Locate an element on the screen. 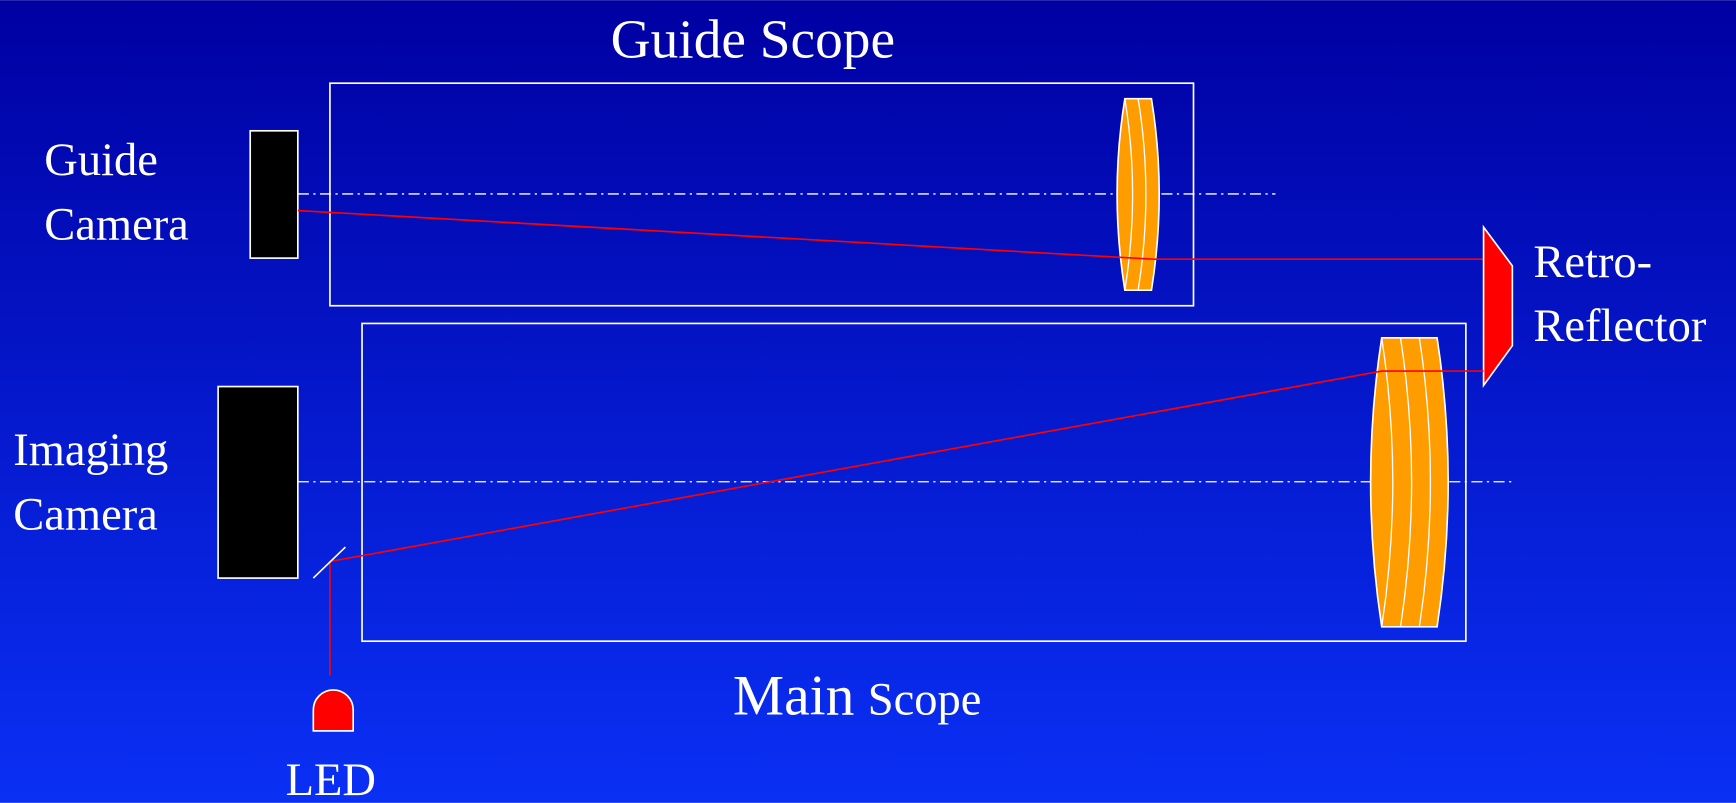 The image size is (1736, 803). imaging-camera-label: Camera is located at coordinates (85, 514).